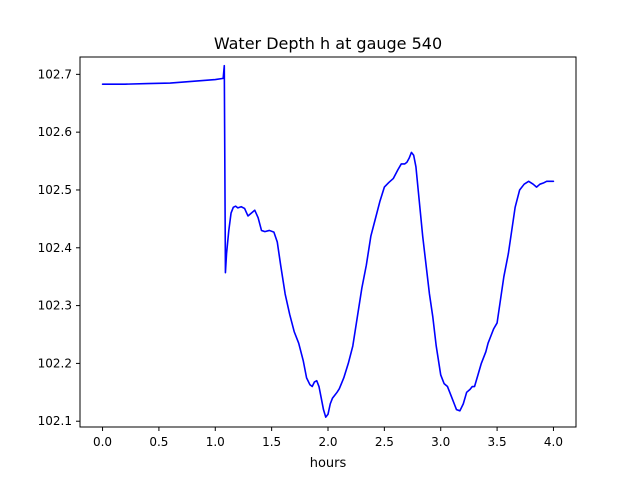 Image resolution: width=640 pixels, height=484 pixels. What do you see at coordinates (440, 442) in the screenshot?
I see `x-tick-label: 3.0` at bounding box center [440, 442].